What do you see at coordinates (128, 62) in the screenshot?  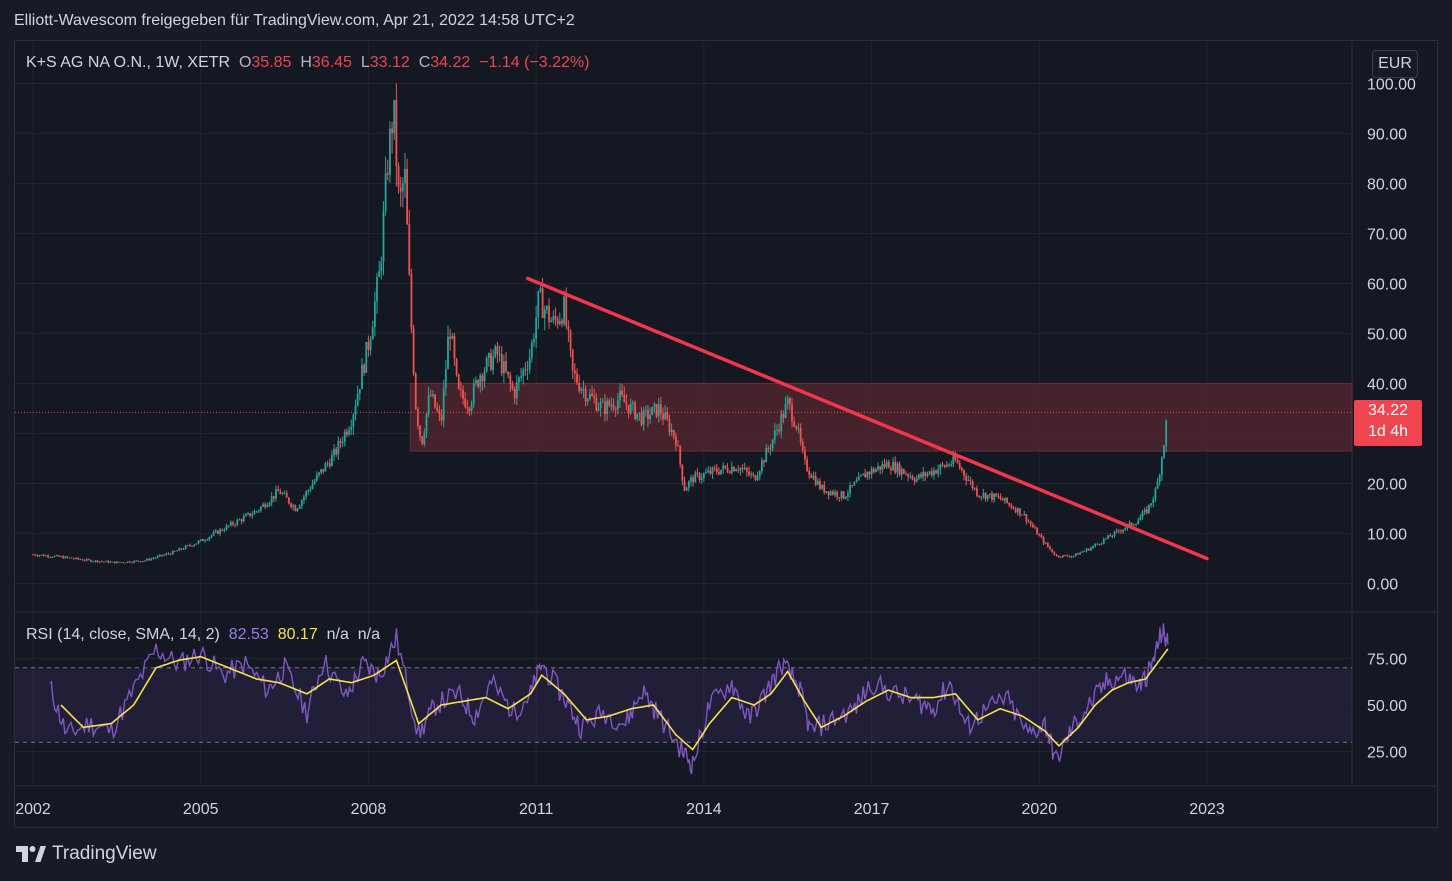 I see `symbol-label: K+S AG NA O.N., 1W, XETR` at bounding box center [128, 62].